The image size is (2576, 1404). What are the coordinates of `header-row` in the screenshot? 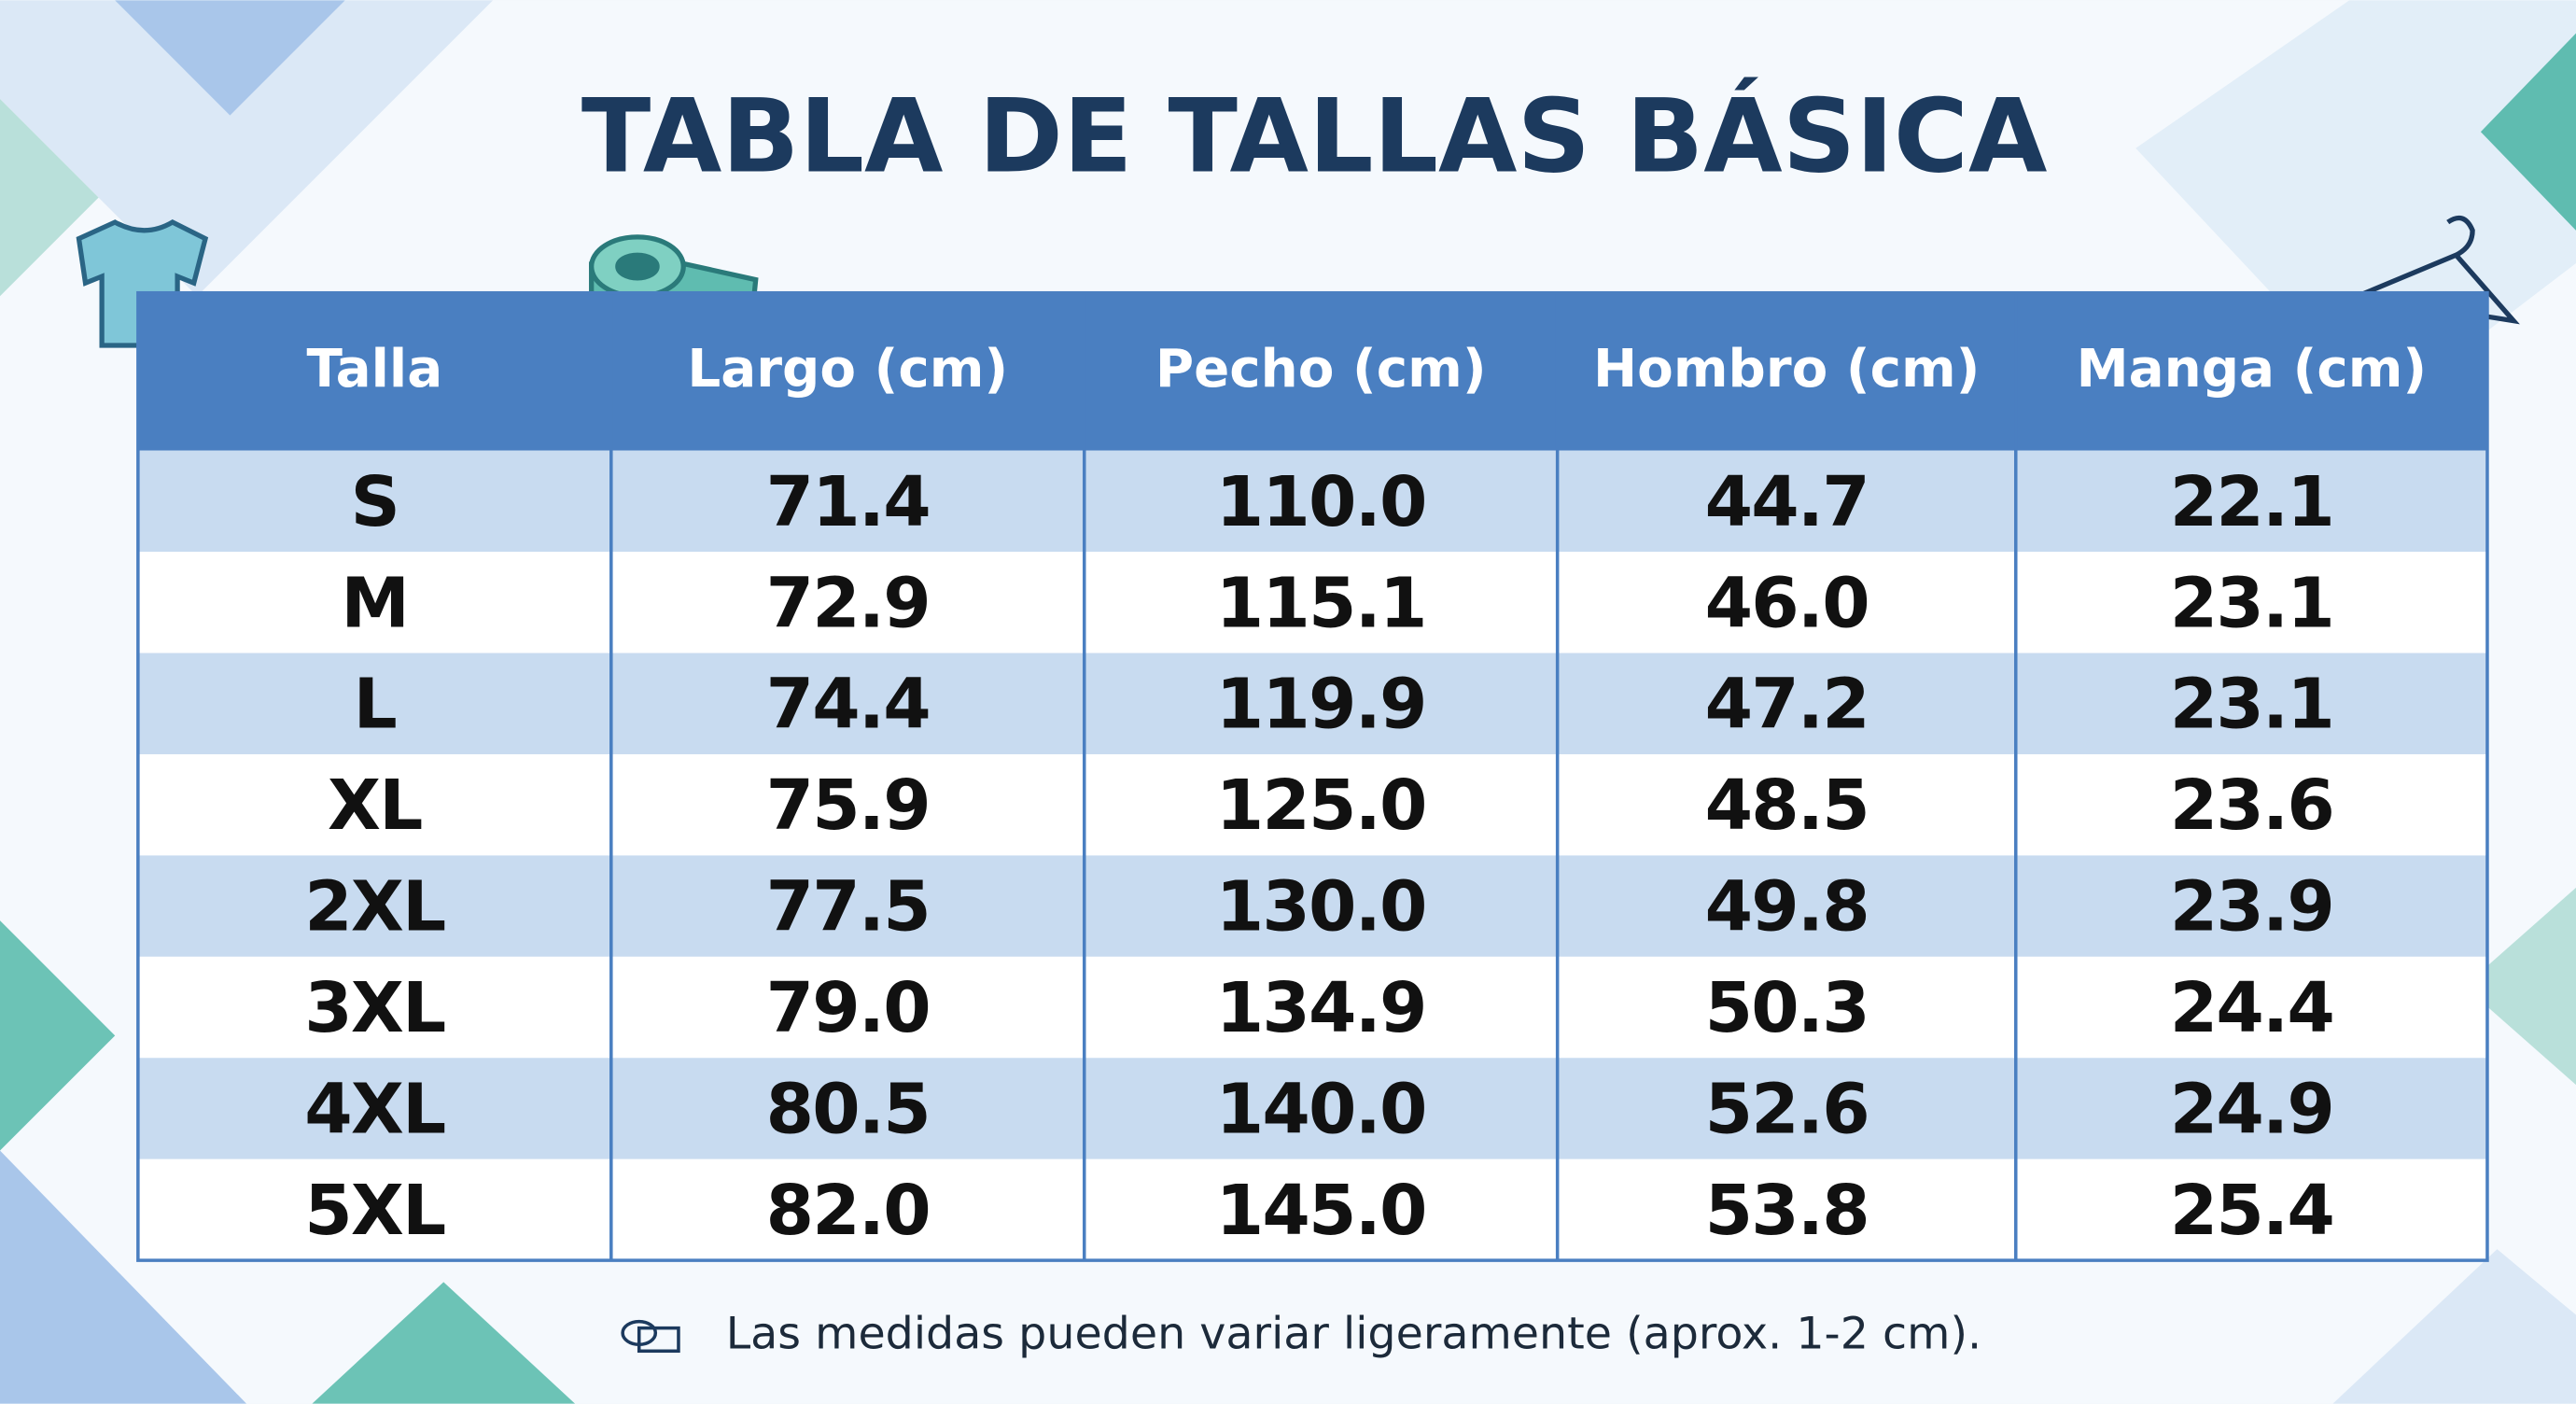 It's located at (1312, 371).